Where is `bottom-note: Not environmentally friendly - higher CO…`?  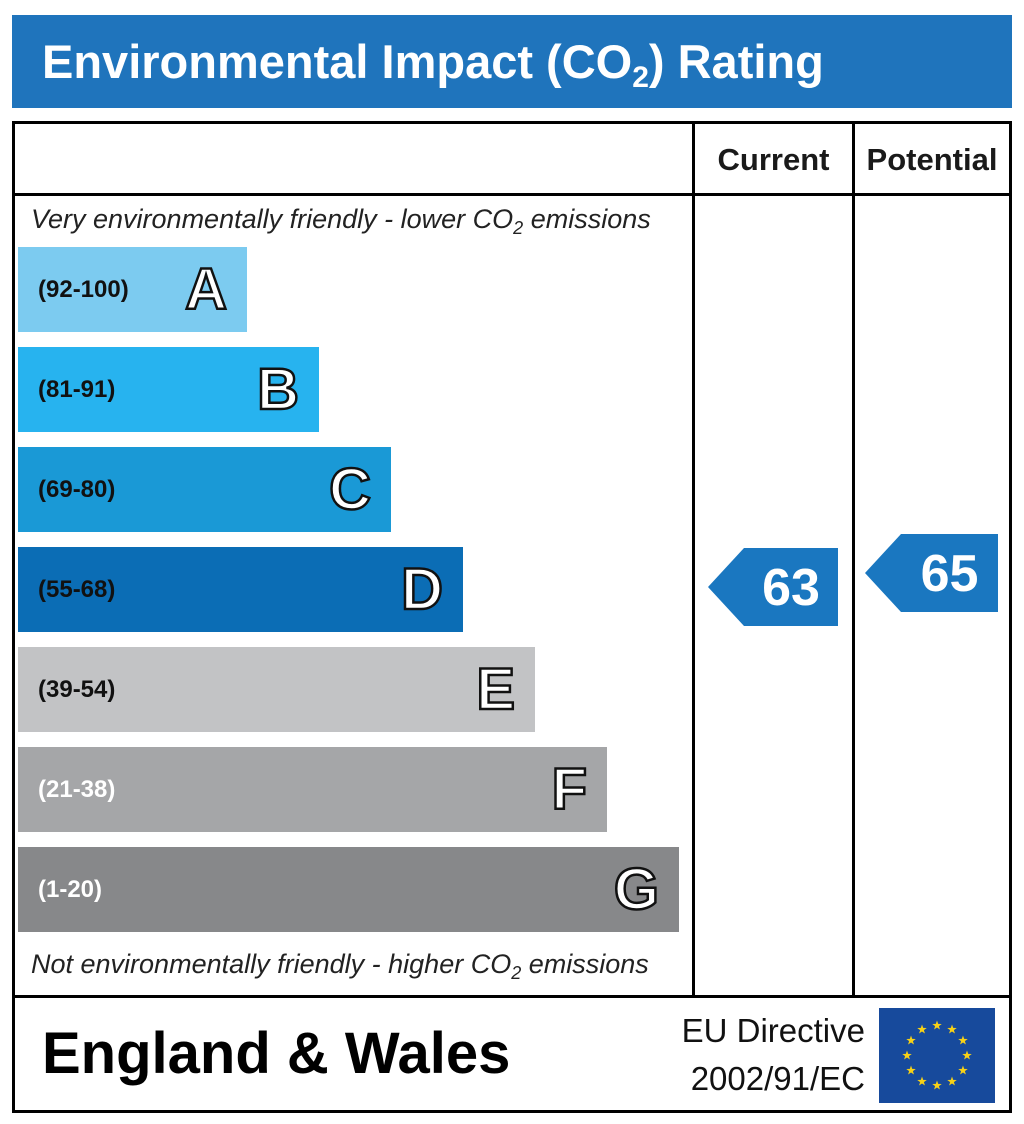
bottom-note: Not environmentally friendly - higher CO… is located at coordinates (340, 966).